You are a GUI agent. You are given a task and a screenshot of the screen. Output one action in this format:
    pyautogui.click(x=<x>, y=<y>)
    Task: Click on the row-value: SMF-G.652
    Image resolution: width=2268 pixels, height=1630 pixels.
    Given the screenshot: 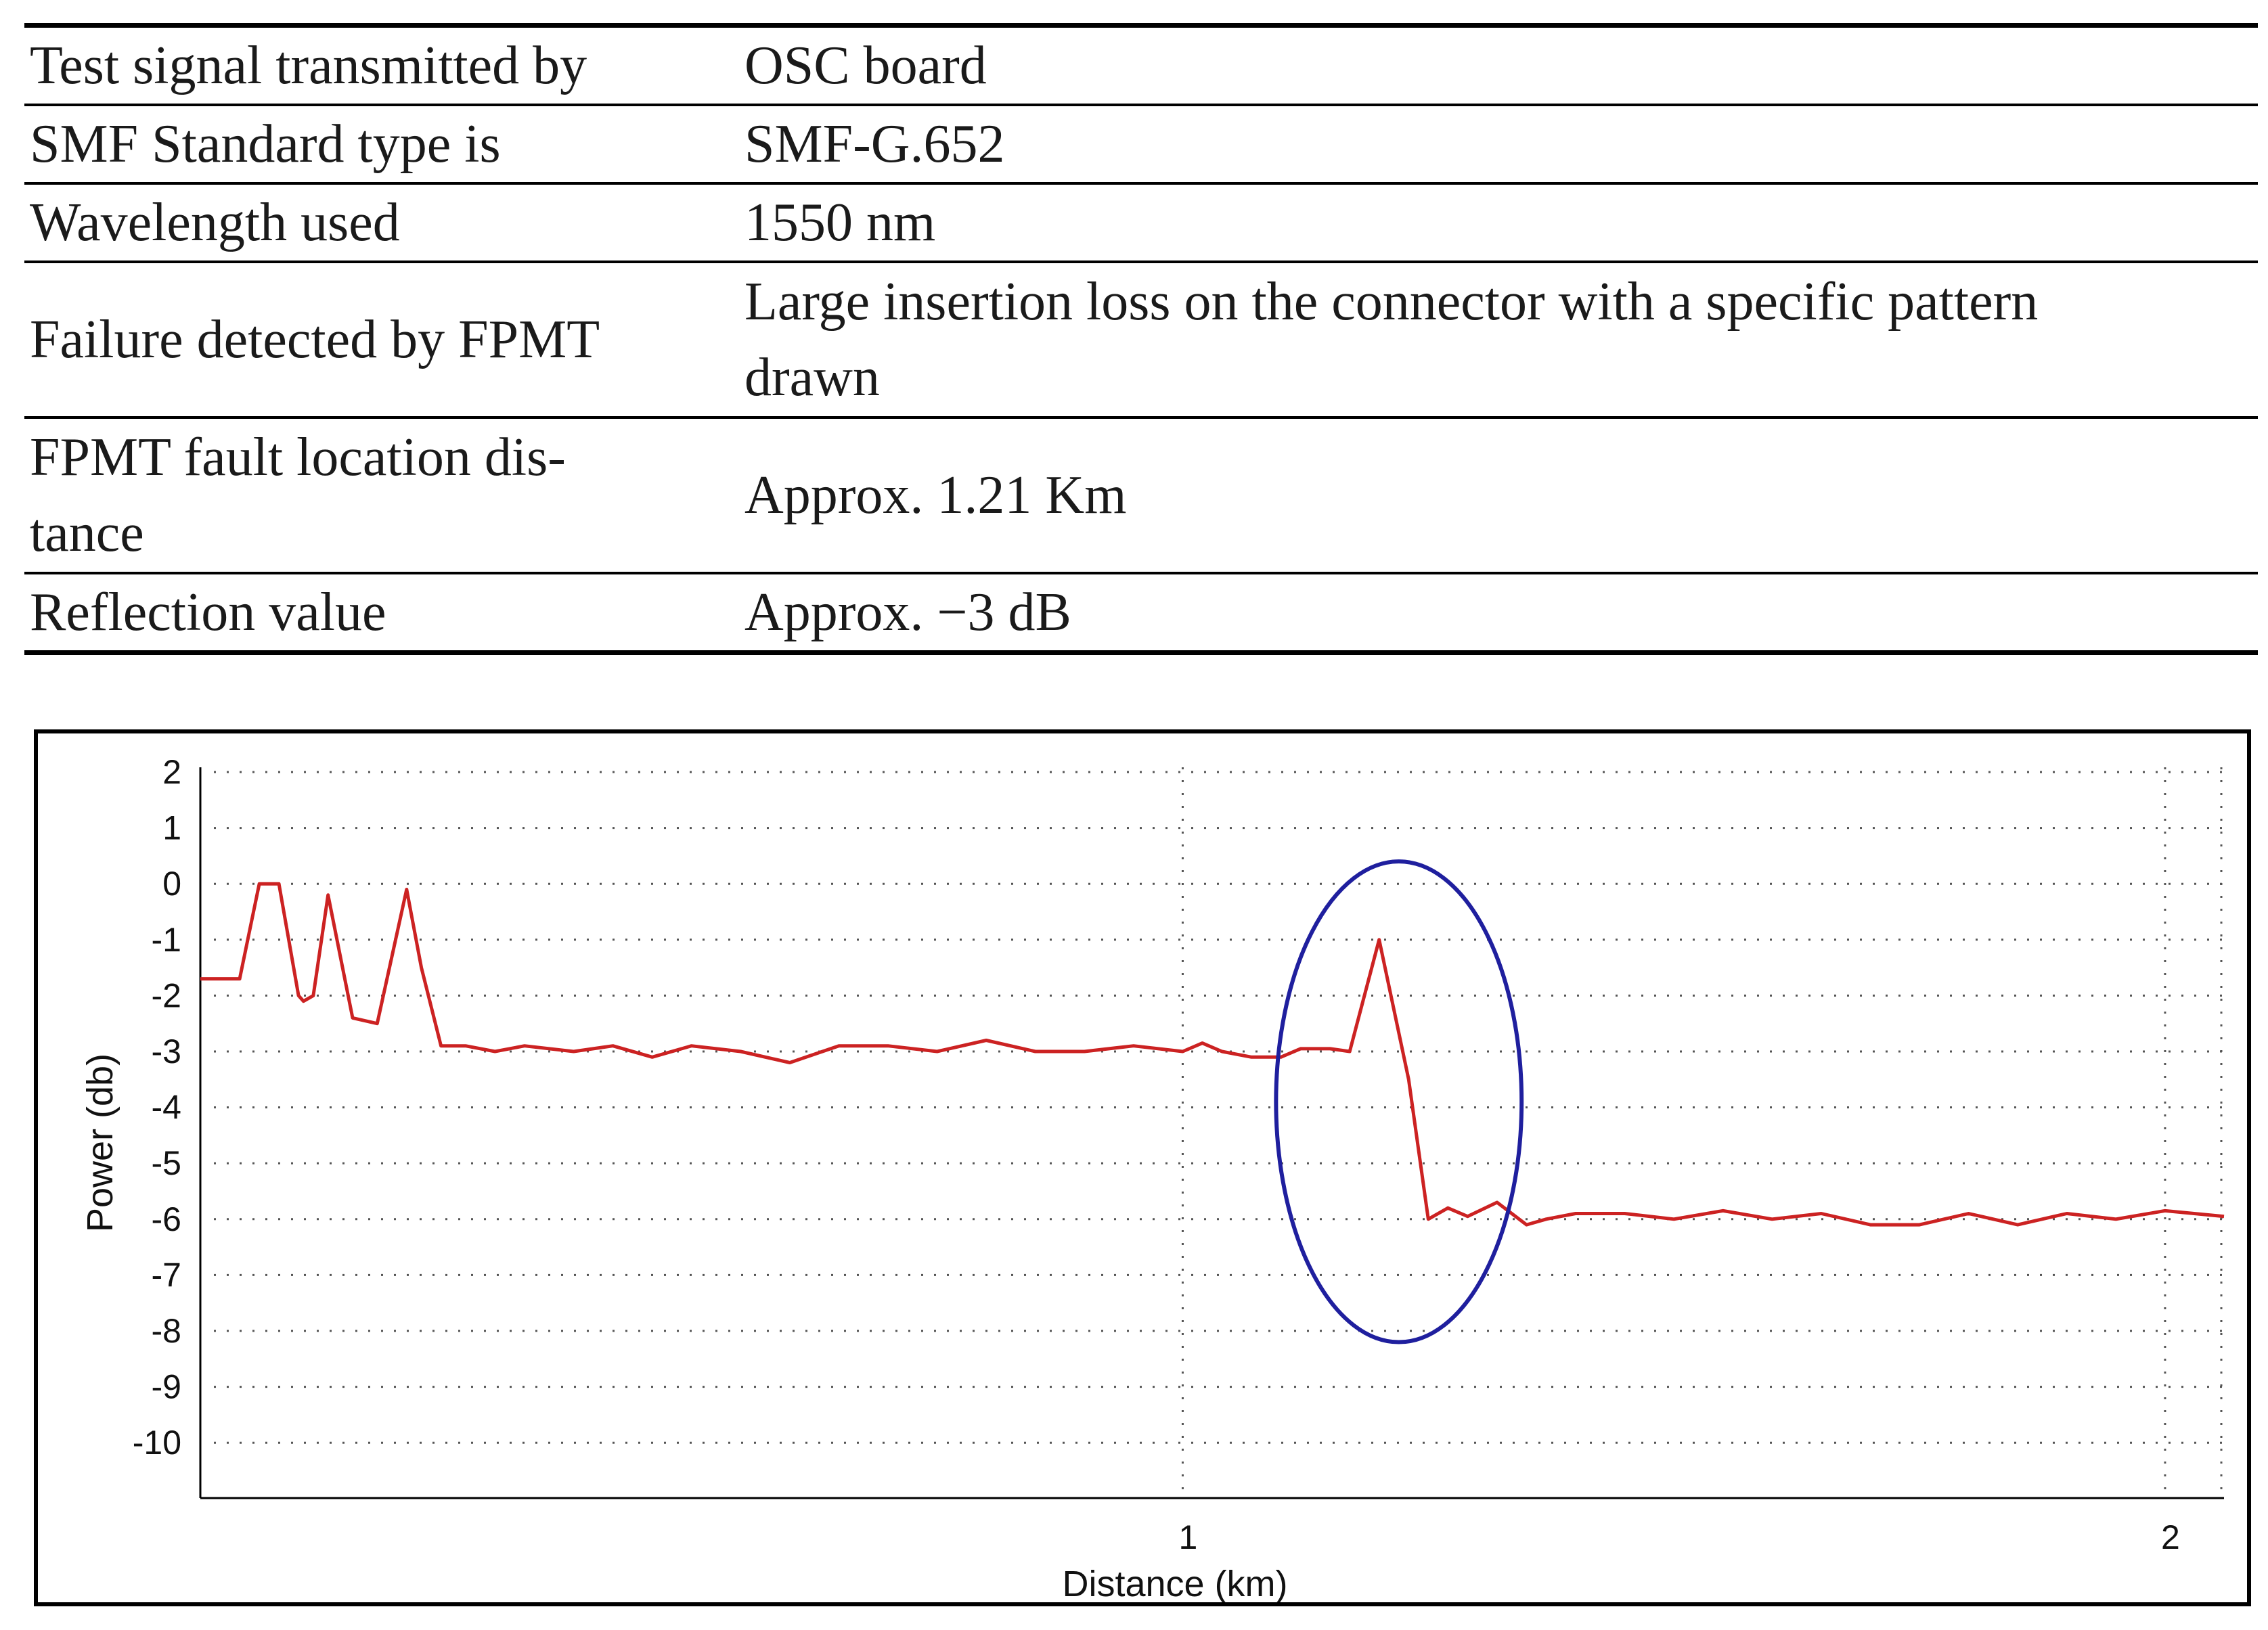 What is the action you would take?
    pyautogui.click(x=1498, y=145)
    